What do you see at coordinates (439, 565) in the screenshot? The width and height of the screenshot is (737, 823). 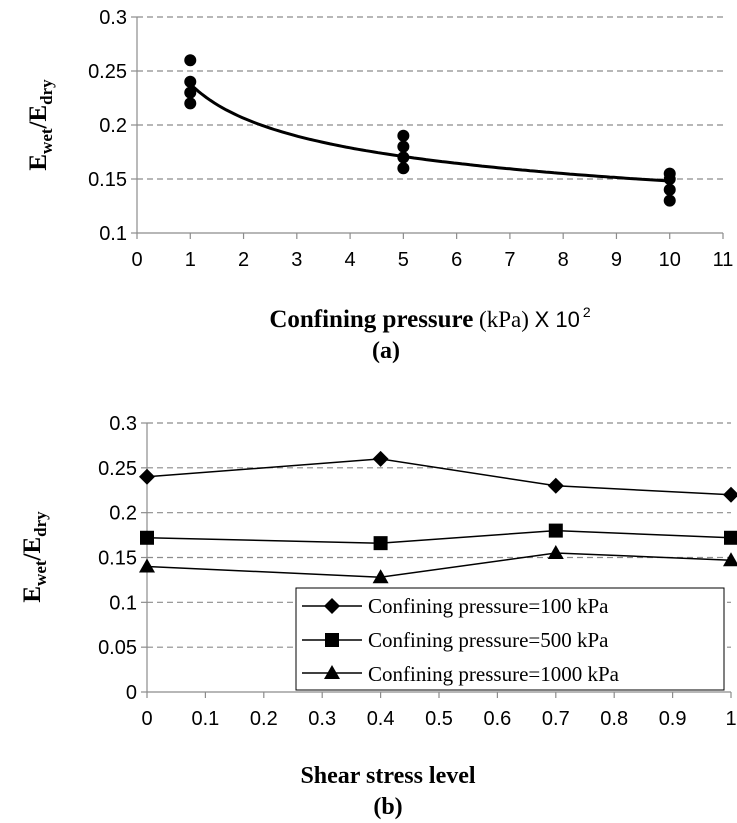 I see `b-series-line-triangle` at bounding box center [439, 565].